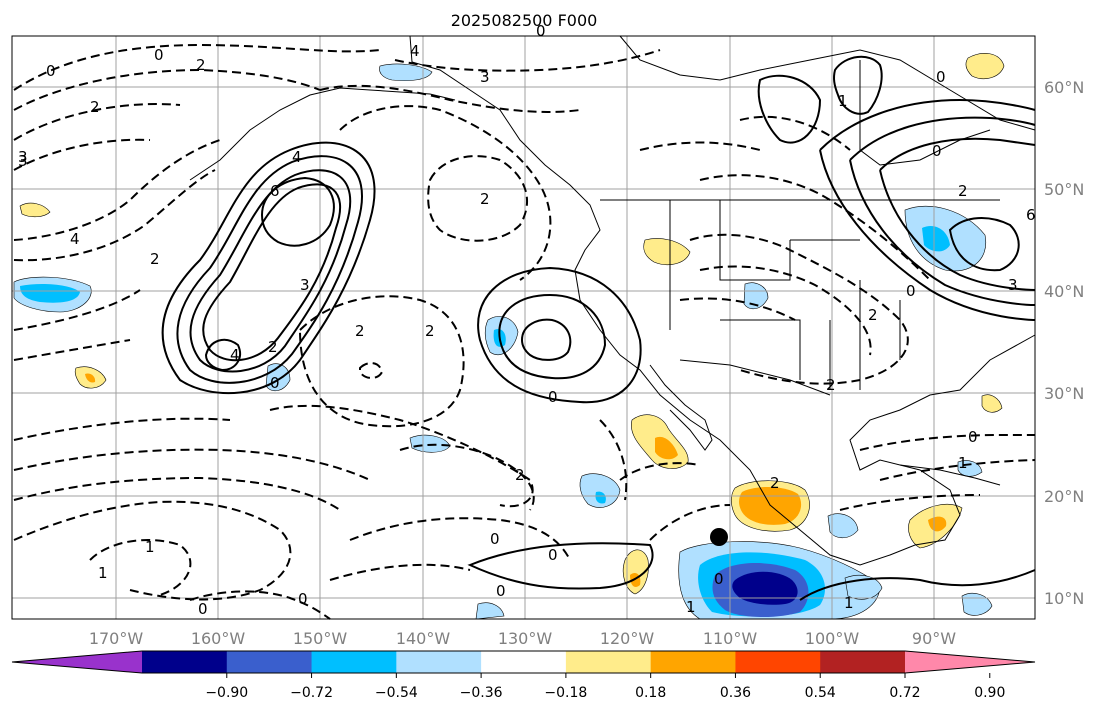 Image resolution: width=1105 pixels, height=712 pixels. Describe the element at coordinates (322, 134) in the screenshot. I see `aleutian-chain` at that location.